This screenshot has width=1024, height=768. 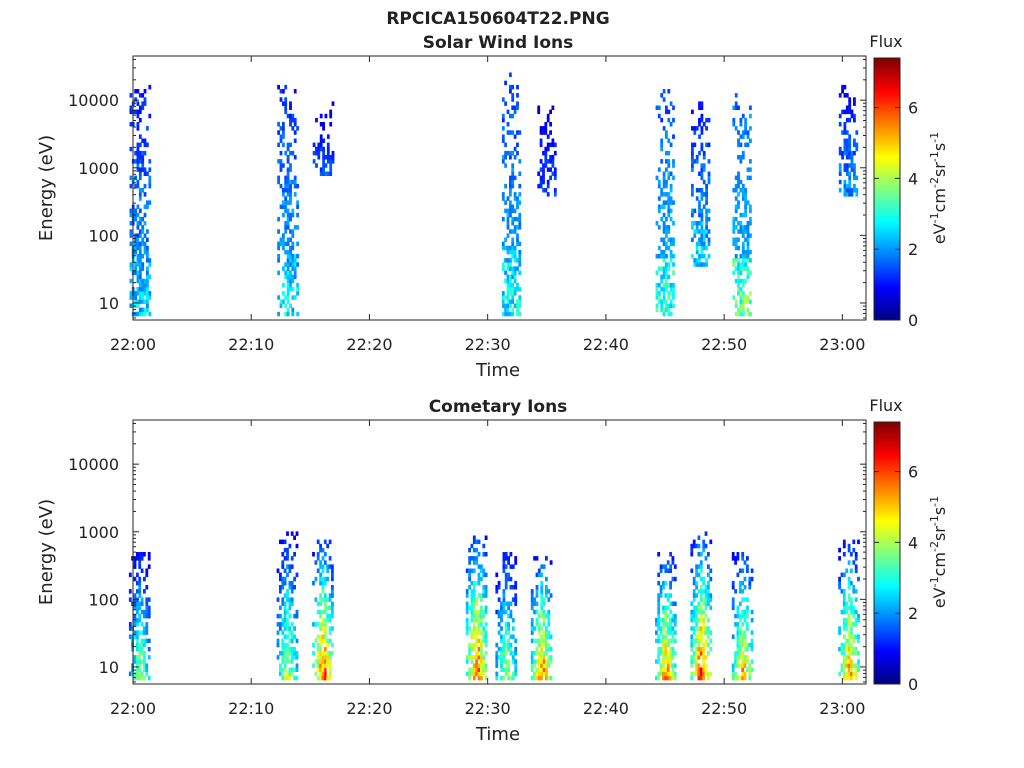 What do you see at coordinates (46, 552) in the screenshot?
I see `y-axis-label: Energy (eV)` at bounding box center [46, 552].